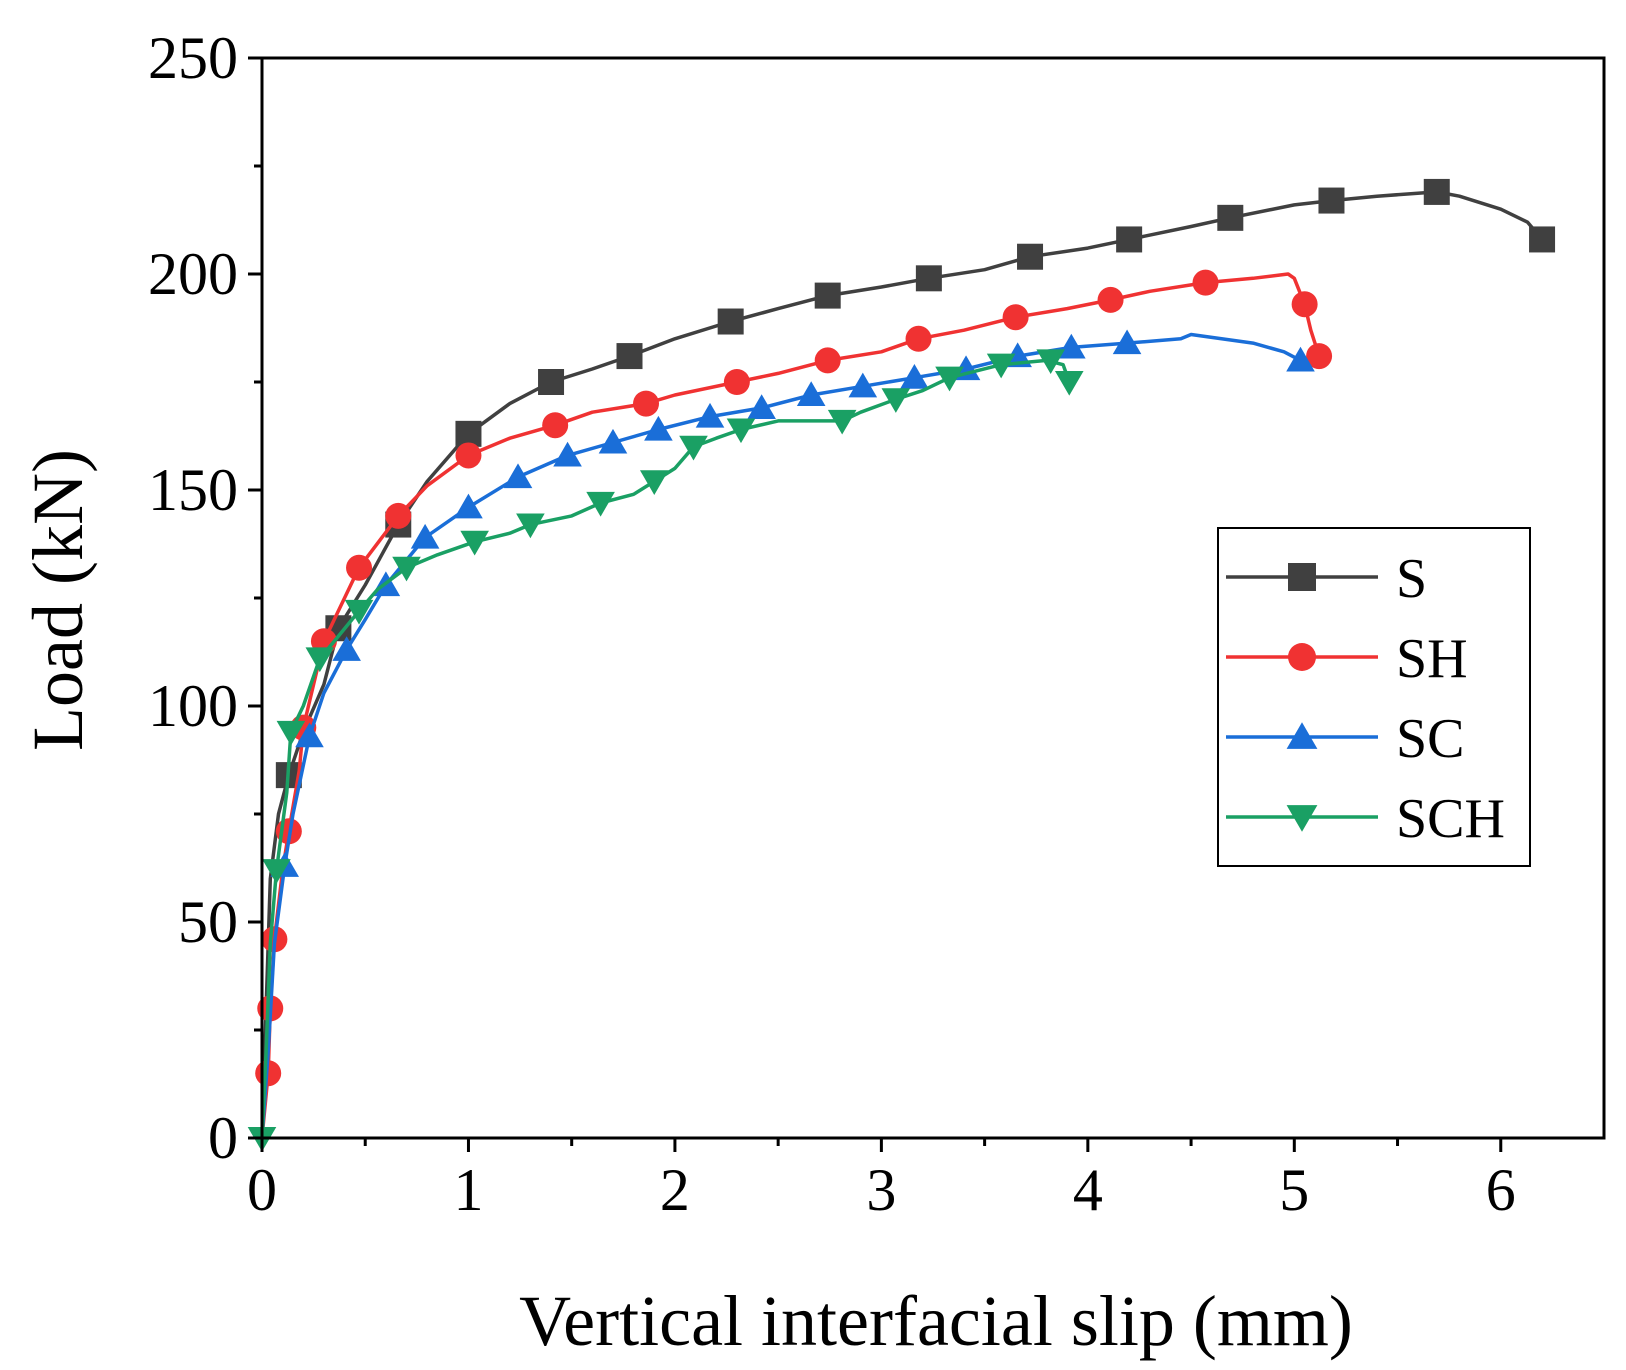  Describe the element at coordinates (1347, 659) in the screenshot. I see `legend-item-sh: SH` at that location.